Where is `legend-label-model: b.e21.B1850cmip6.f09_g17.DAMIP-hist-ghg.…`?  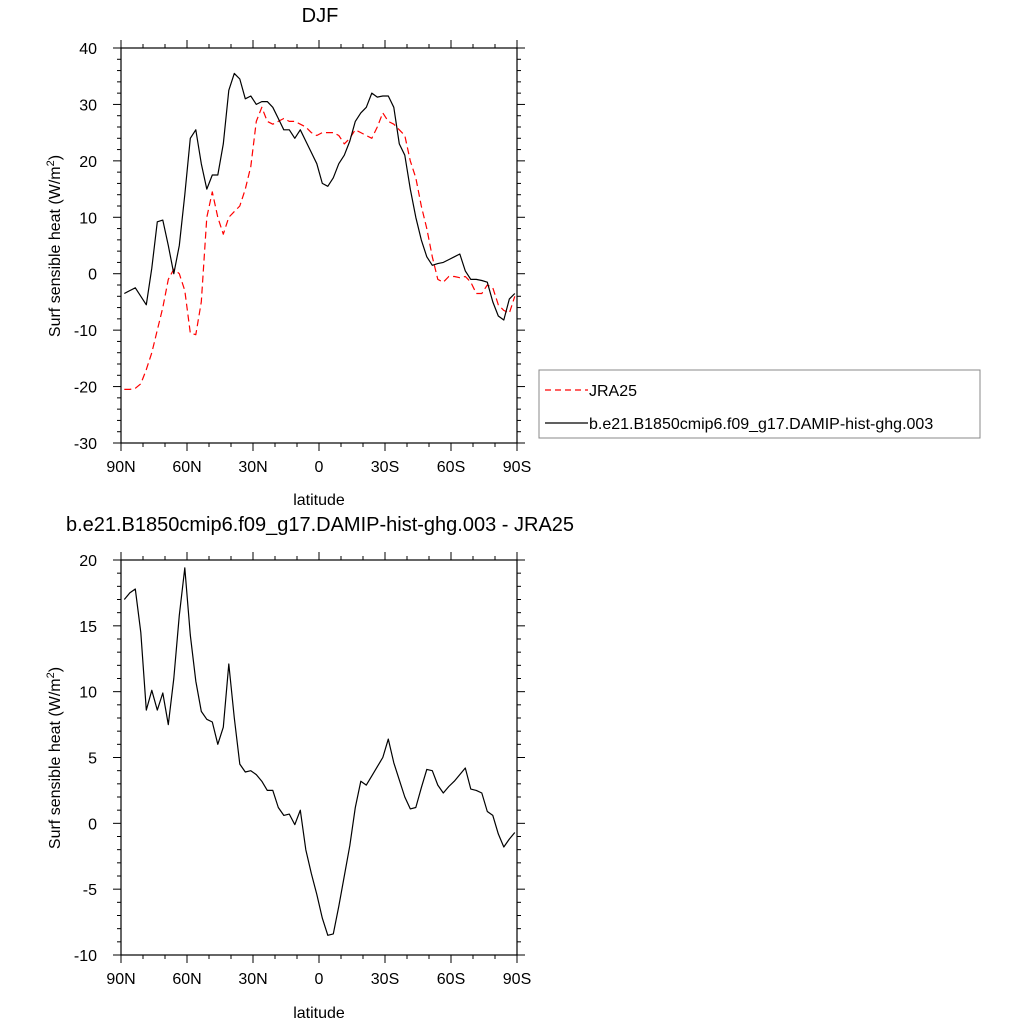 legend-label-model: b.e21.B1850cmip6.f09_g17.DAMIP-hist-ghg.… is located at coordinates (761, 424).